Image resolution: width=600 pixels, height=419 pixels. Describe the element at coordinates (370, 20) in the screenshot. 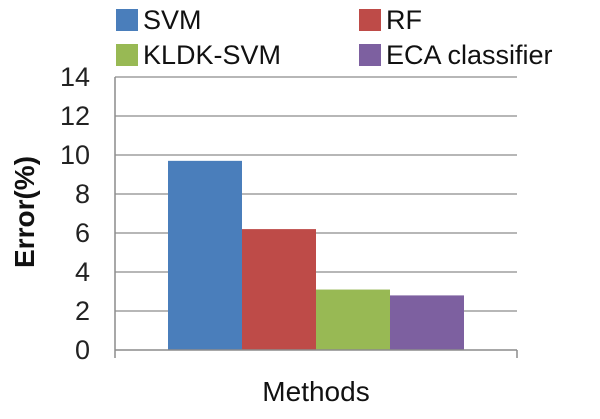

I see `legend-swatch-rf` at that location.